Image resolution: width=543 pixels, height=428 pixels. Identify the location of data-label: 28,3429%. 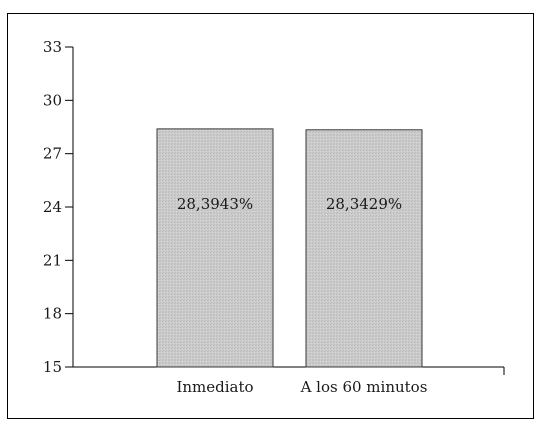
(364, 204).